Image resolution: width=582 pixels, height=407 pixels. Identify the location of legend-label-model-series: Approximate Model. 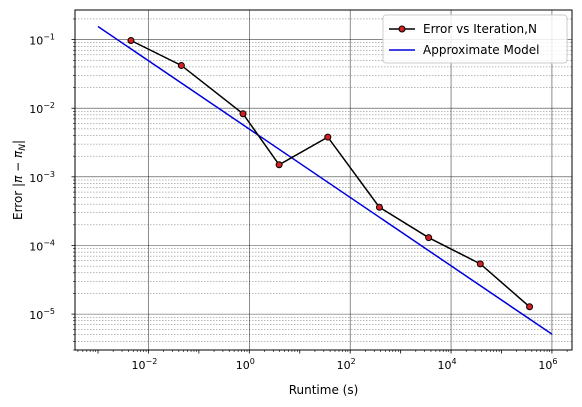
(481, 50).